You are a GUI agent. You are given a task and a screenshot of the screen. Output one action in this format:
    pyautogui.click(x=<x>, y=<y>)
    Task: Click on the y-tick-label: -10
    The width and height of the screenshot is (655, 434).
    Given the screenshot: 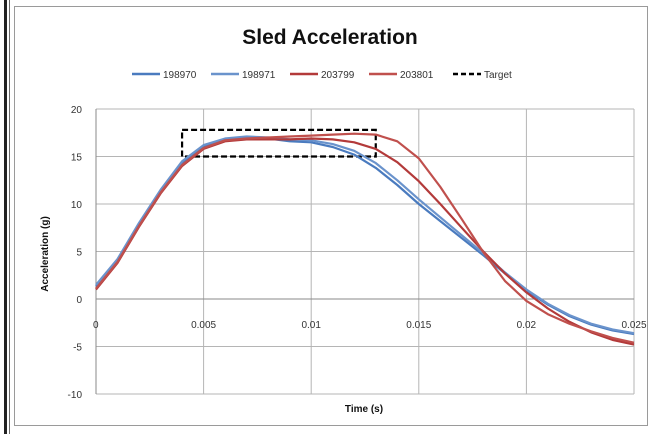 What is the action you would take?
    pyautogui.click(x=75, y=395)
    